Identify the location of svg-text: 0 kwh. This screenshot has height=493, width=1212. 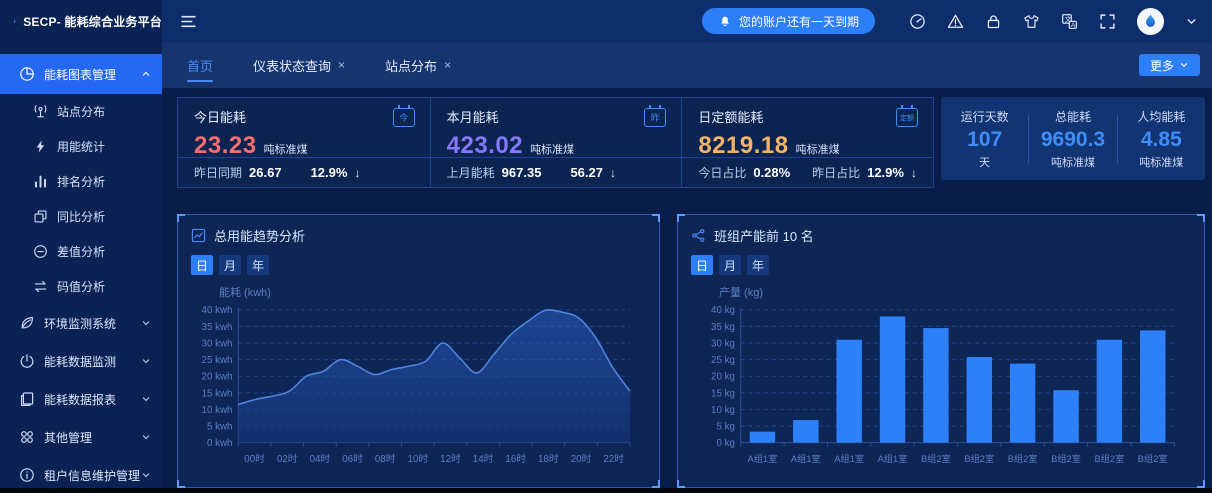
(219, 443).